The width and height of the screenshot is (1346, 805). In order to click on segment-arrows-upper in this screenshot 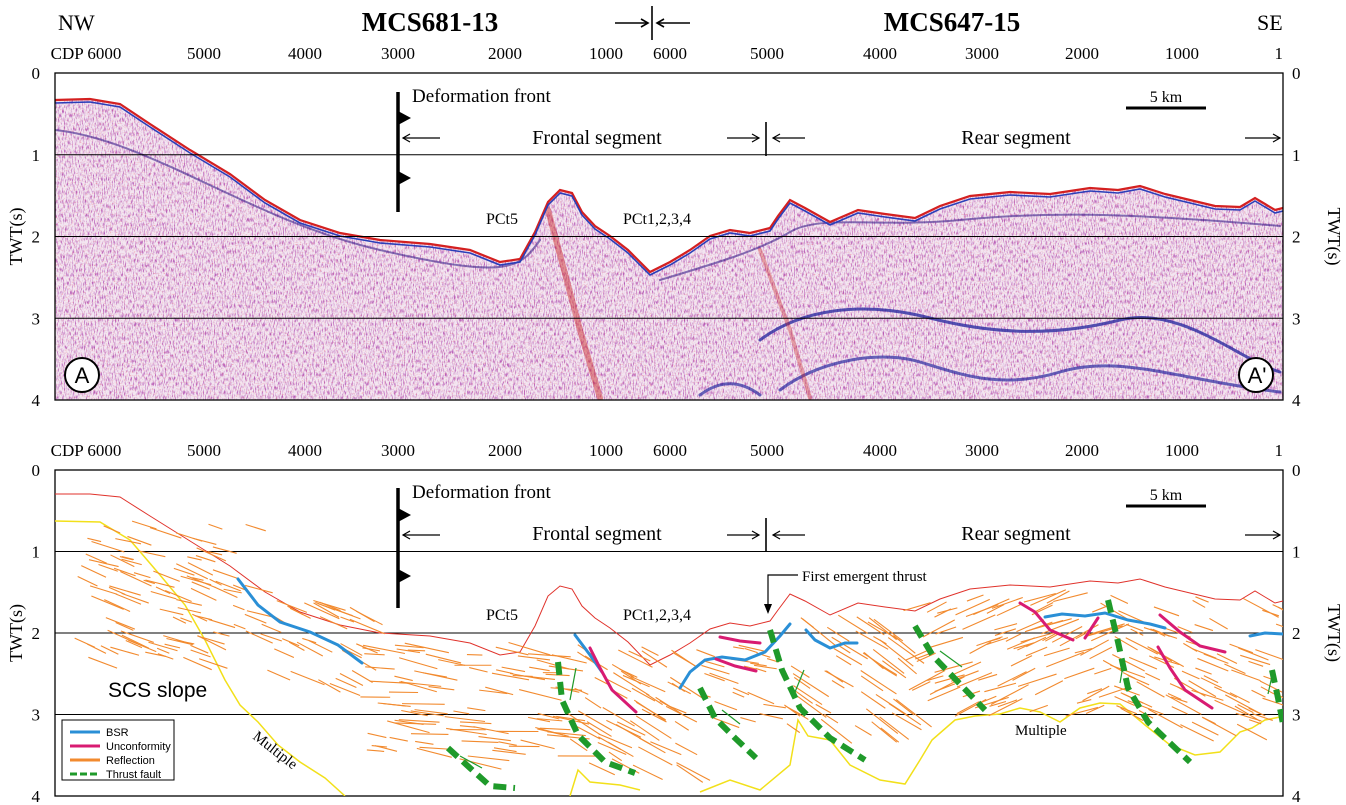, I will do `click(841, 139)`.